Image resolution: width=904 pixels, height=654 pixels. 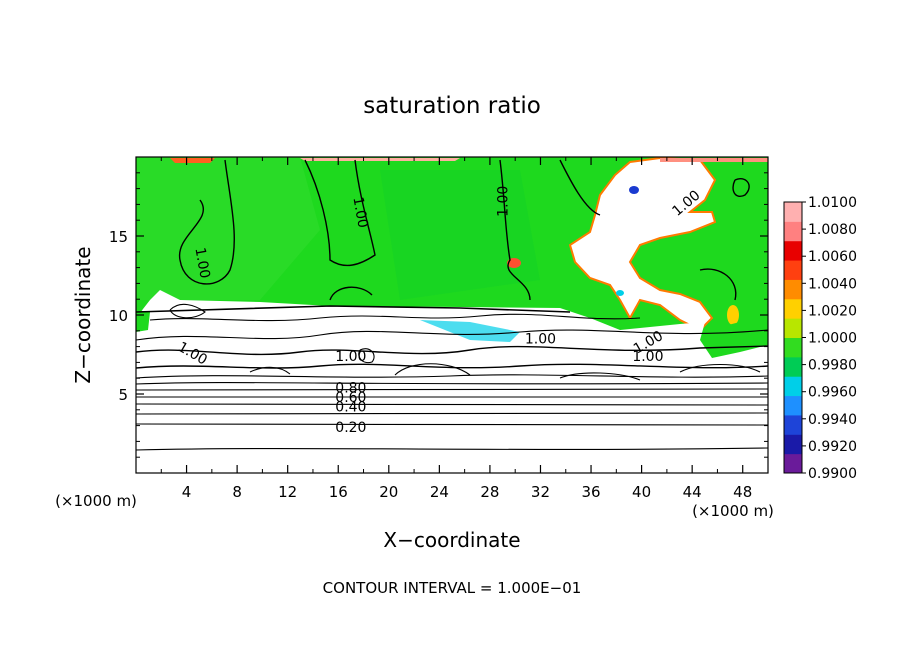 I want to click on colorbar-label: 0.9960, so click(x=832, y=393).